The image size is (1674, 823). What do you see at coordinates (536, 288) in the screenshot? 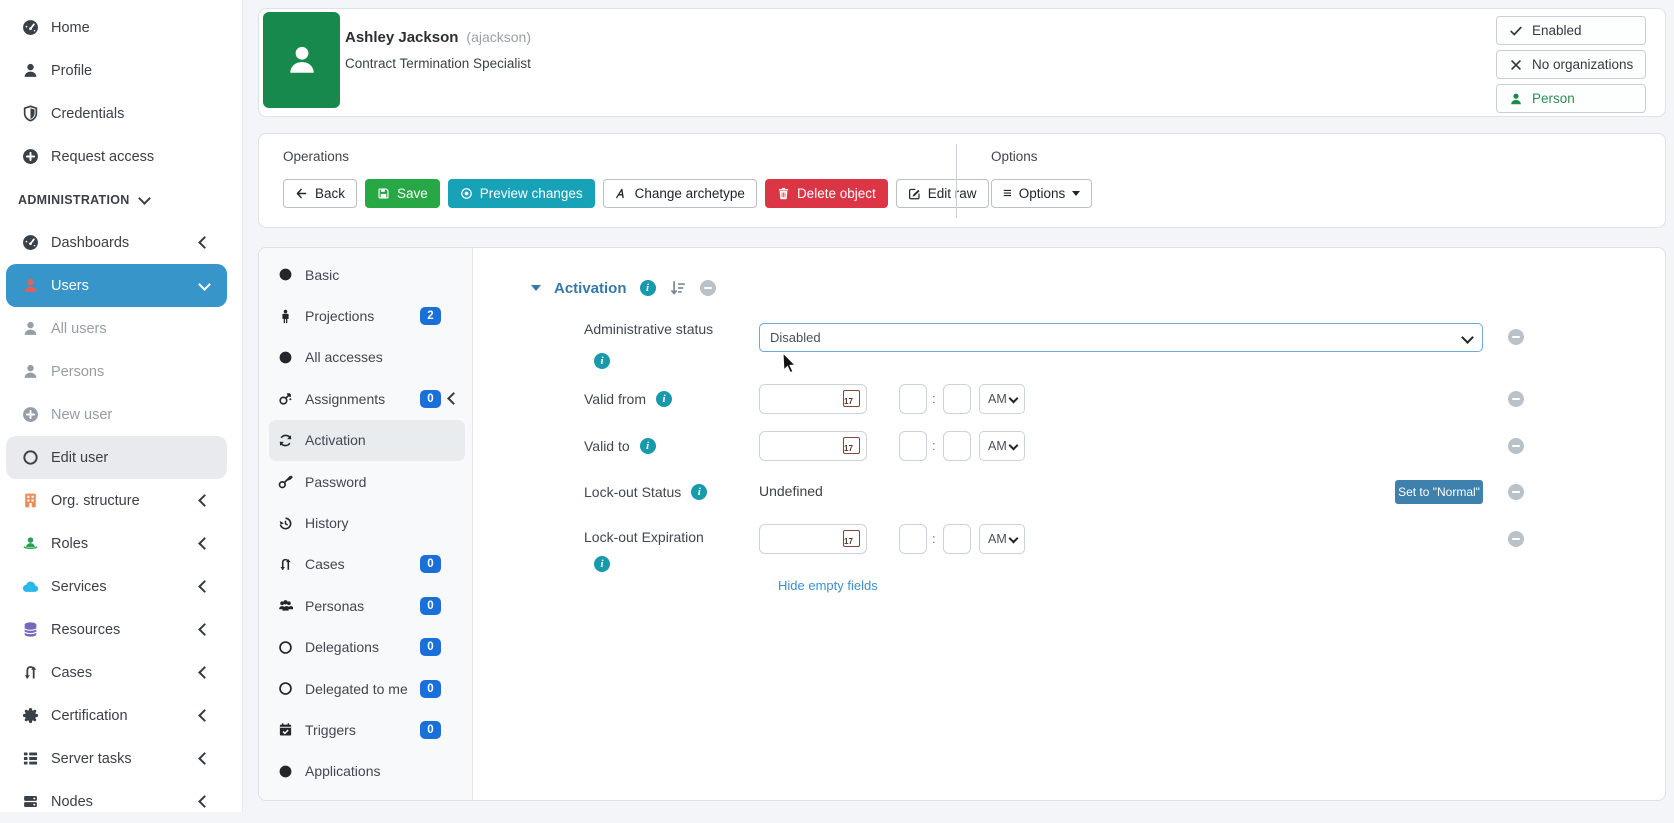
I see `collapse-caret-icon` at bounding box center [536, 288].